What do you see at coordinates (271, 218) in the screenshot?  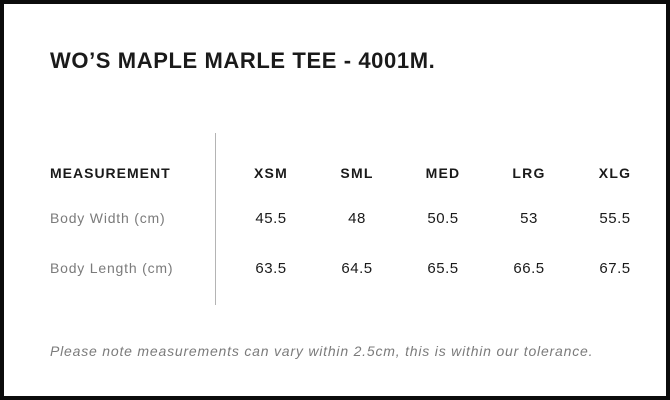 I see `cell-value: 45.5` at bounding box center [271, 218].